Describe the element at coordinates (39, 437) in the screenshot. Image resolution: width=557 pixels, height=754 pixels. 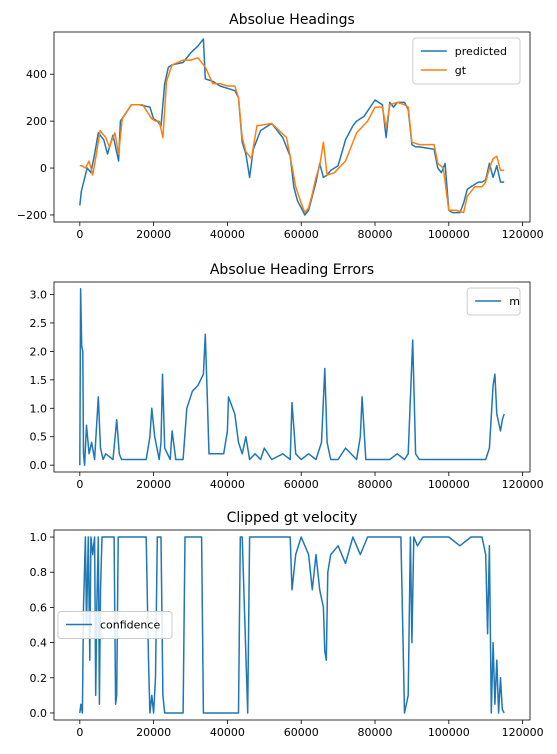
I see `y-tick-label: 0.5` at that location.